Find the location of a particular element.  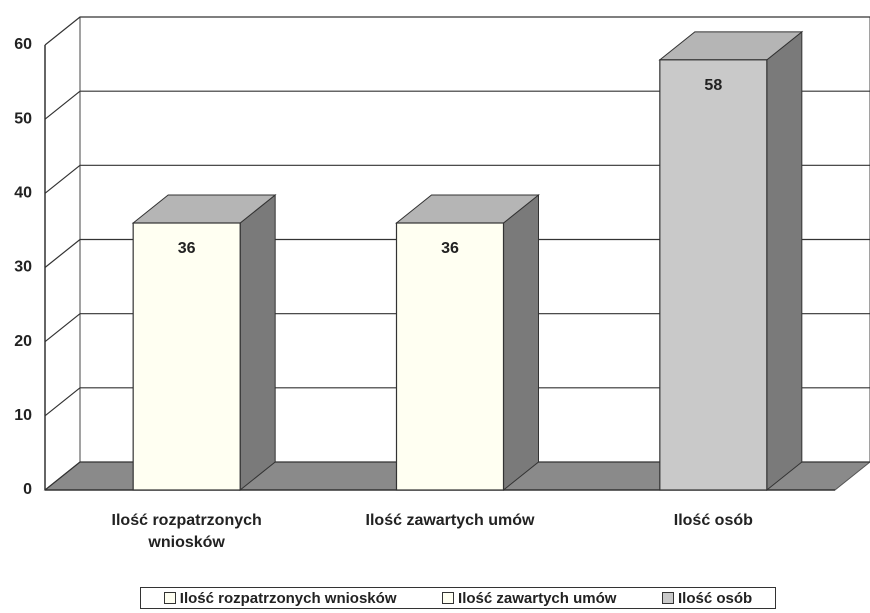

legend-label: Ilość zawartych umów is located at coordinates (537, 598).